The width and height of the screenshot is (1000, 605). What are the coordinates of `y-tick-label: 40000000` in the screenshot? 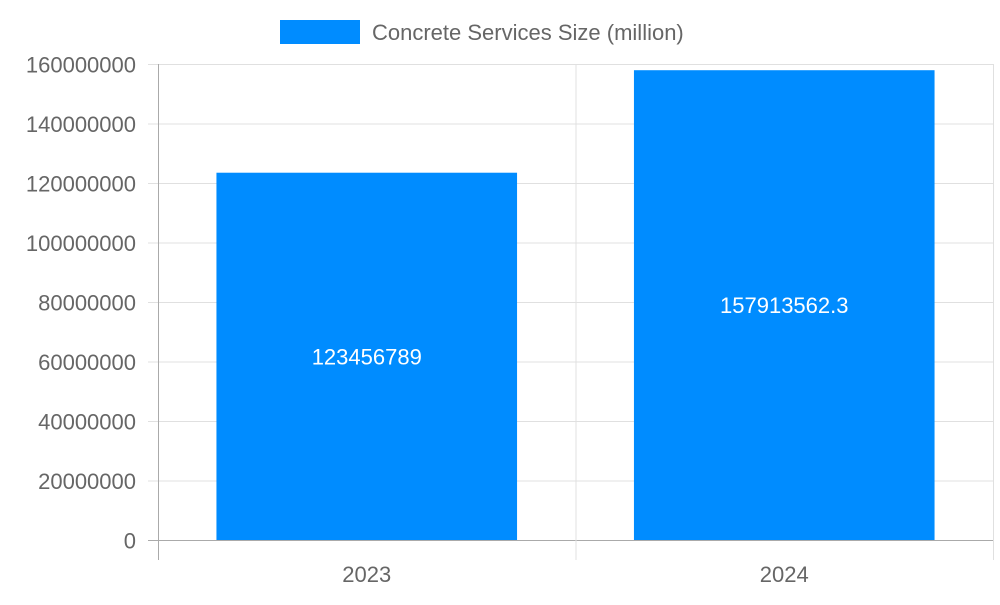 It's located at (87, 422).